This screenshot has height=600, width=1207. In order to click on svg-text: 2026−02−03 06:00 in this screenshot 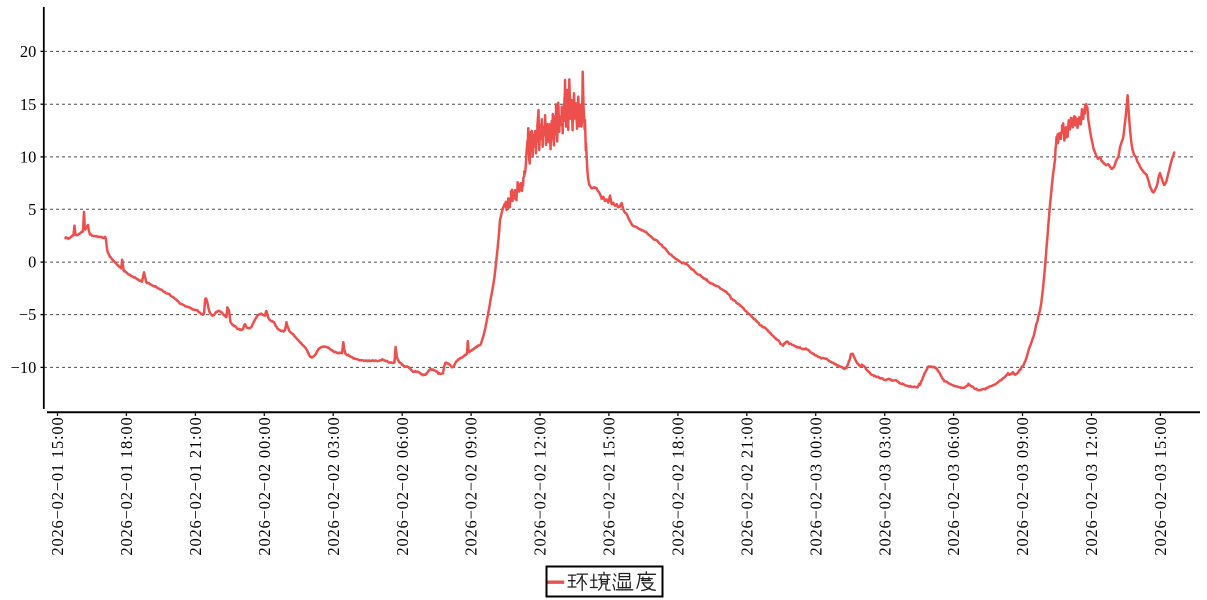, I will do `click(953, 486)`.